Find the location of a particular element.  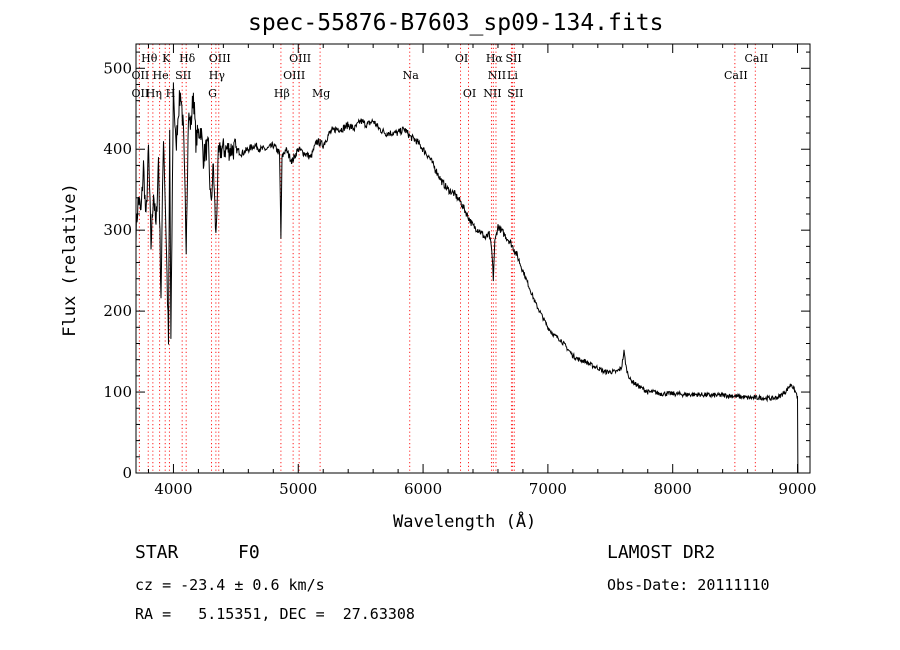

line-label: Li is located at coordinates (512, 75).